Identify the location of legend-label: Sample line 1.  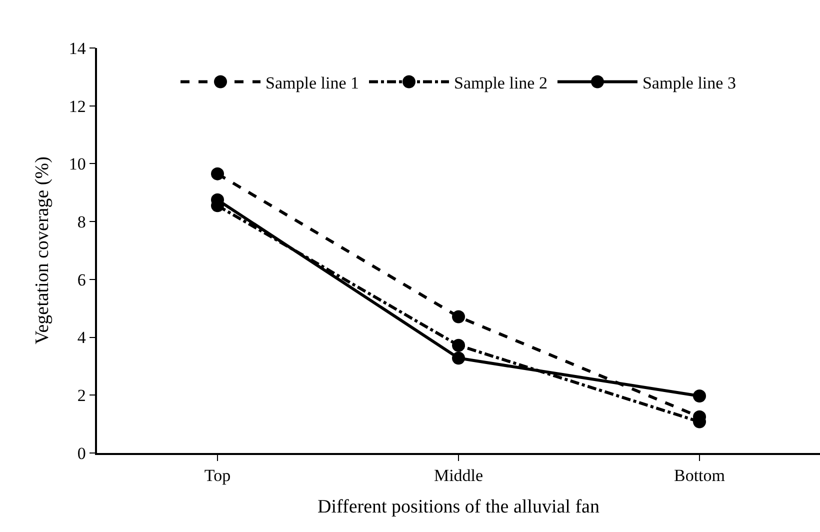
(312, 82).